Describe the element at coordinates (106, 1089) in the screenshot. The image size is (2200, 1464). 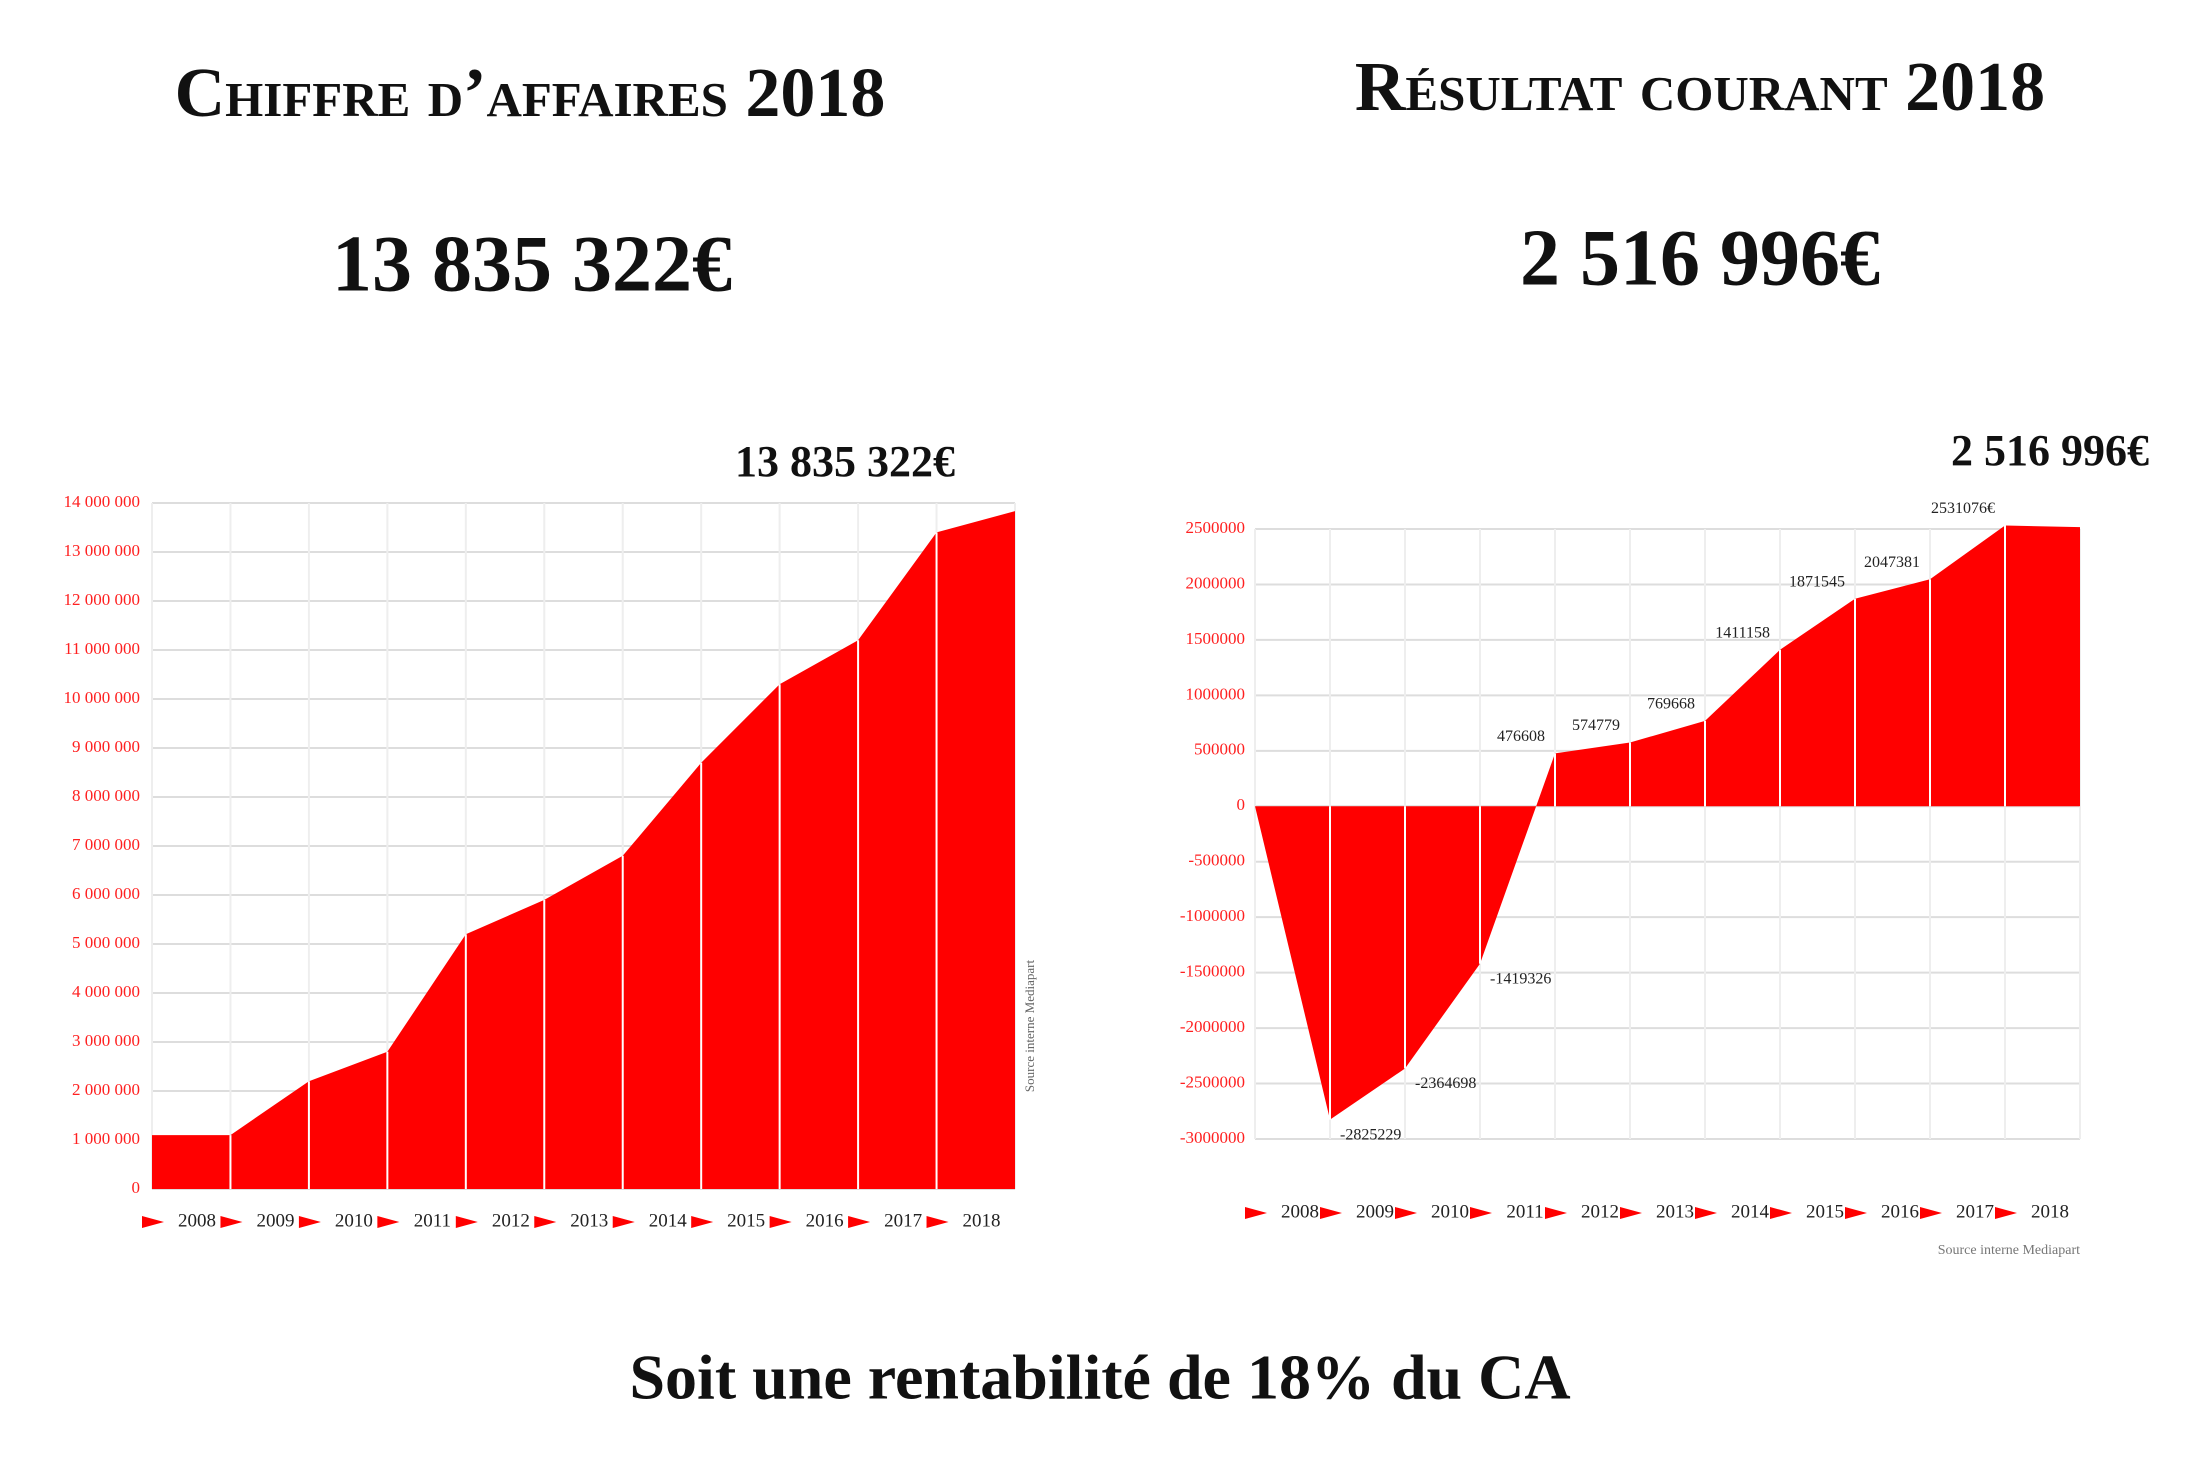
I see `y-tick-label: 2 000 000` at that location.